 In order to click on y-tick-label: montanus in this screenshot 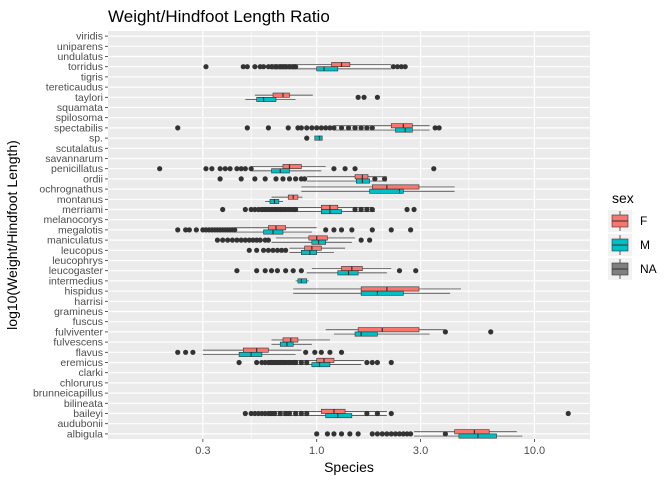, I will do `click(80, 200)`.